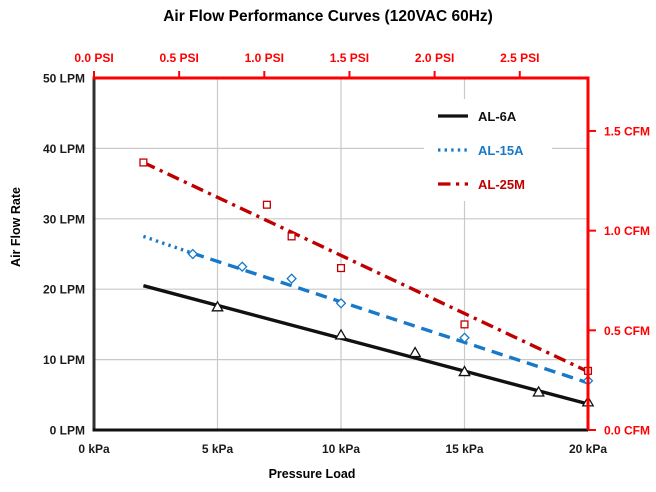  Describe the element at coordinates (501, 184) in the screenshot. I see `legend-label-al-25m: AL-25M` at that location.